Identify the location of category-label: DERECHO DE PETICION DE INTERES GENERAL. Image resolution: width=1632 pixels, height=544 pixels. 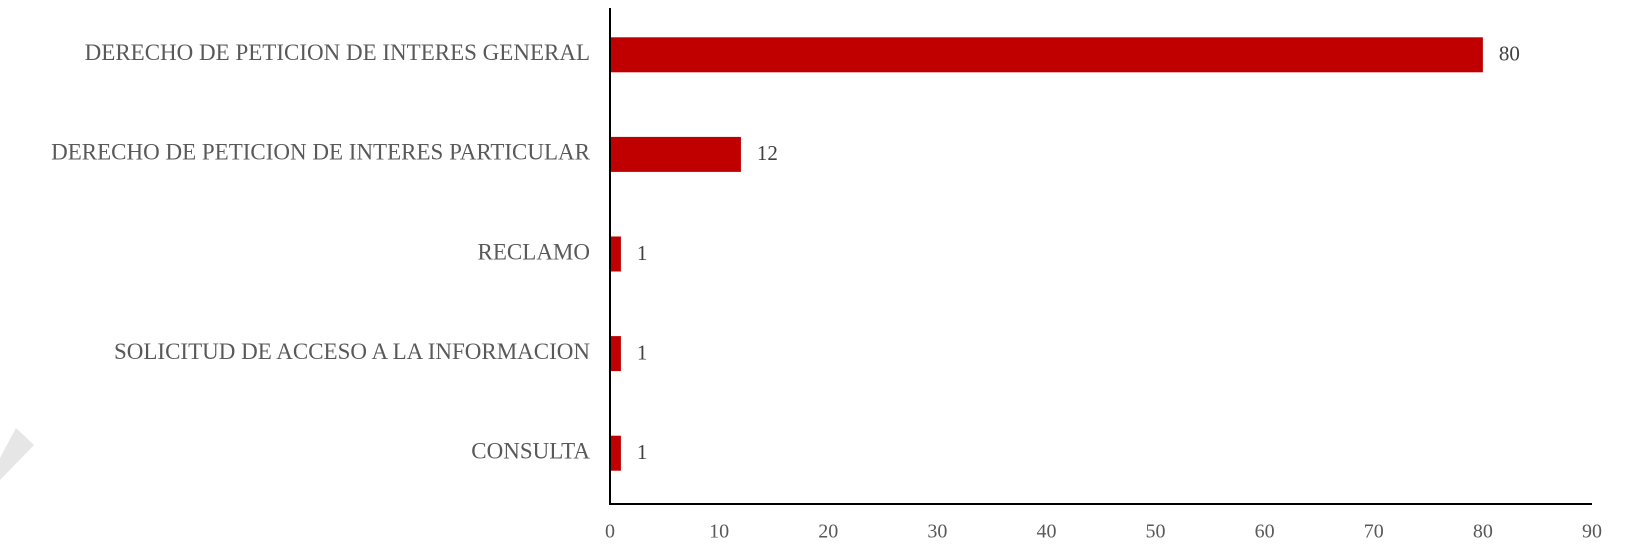
(337, 52).